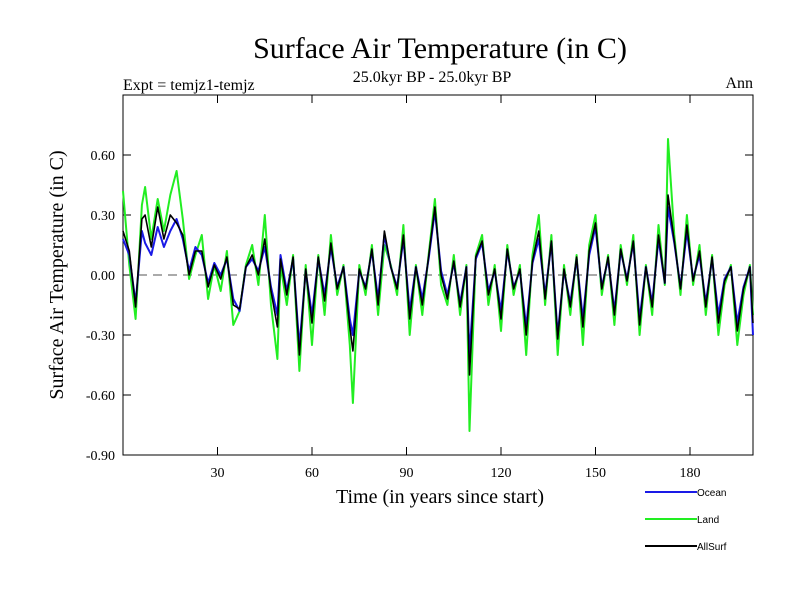 The height and width of the screenshot is (600, 800). I want to click on legend-label-land: Land, so click(708, 520).